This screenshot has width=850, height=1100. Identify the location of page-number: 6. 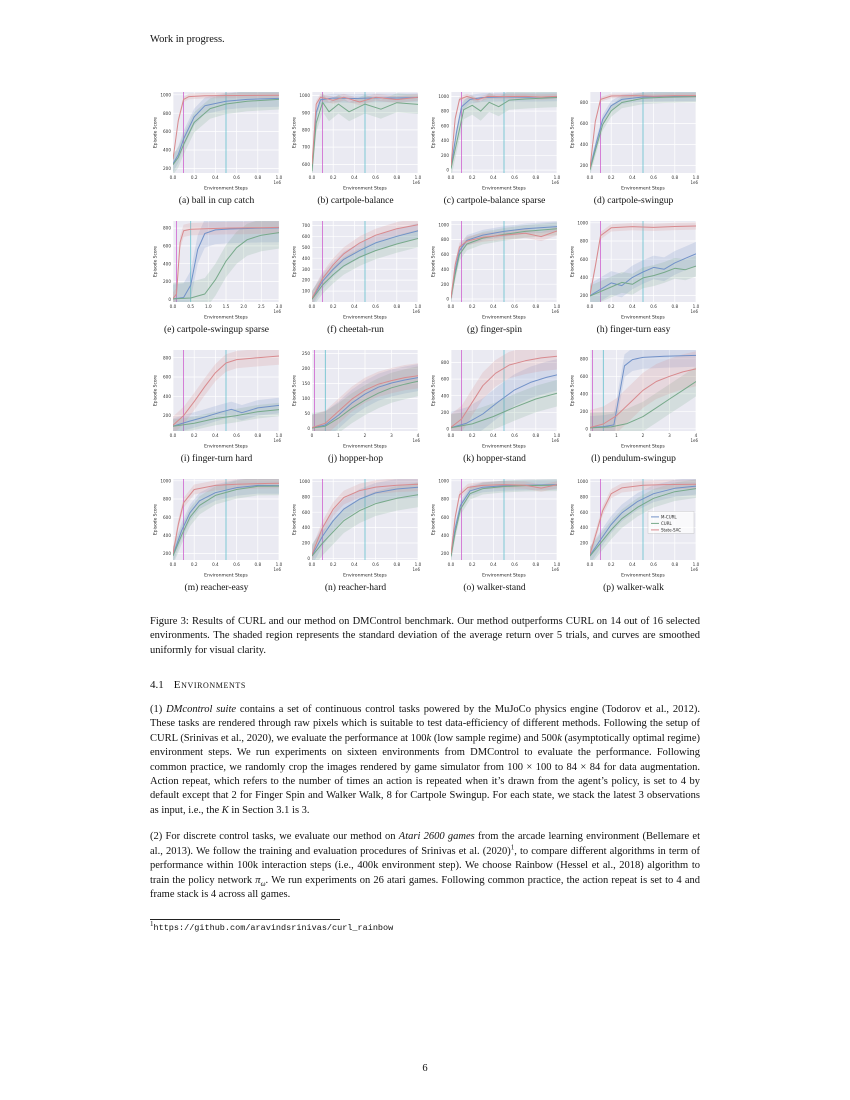
(425, 1068).